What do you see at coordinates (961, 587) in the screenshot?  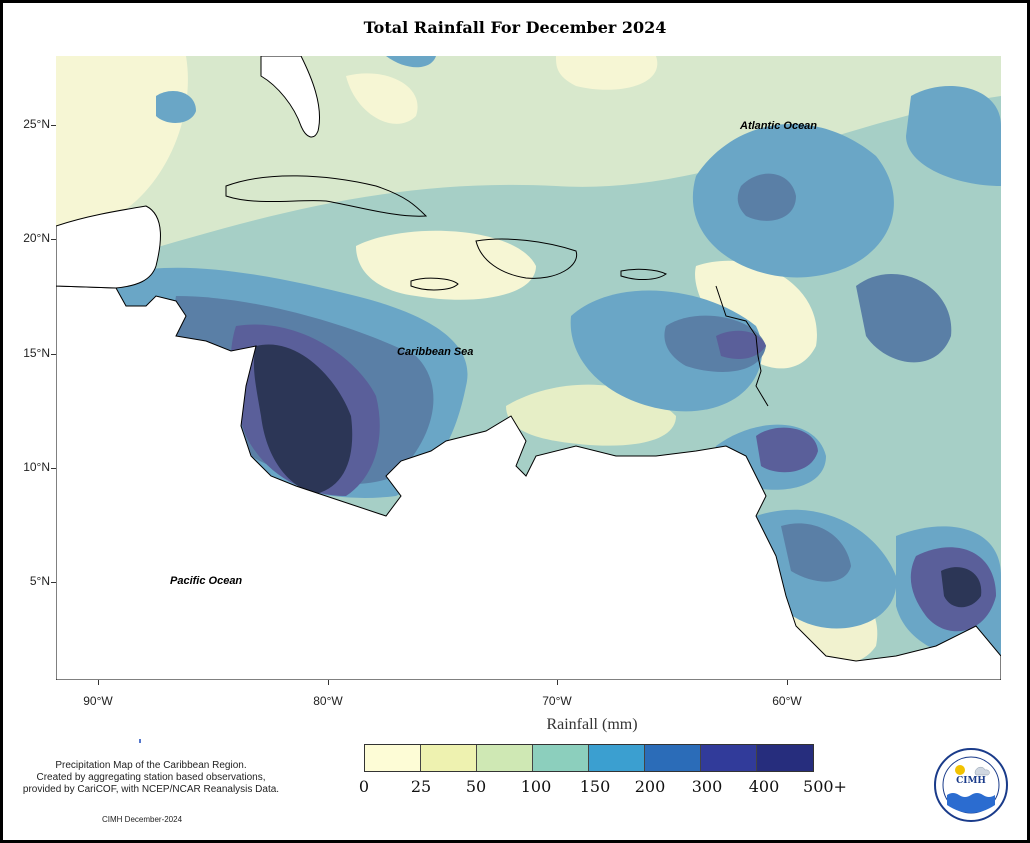 I see `dark-region-french-guiana` at bounding box center [961, 587].